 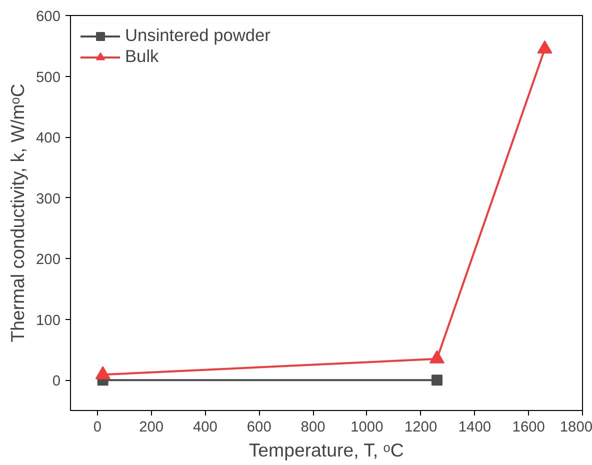 I want to click on x-tick-label: 1600, so click(x=528, y=428).